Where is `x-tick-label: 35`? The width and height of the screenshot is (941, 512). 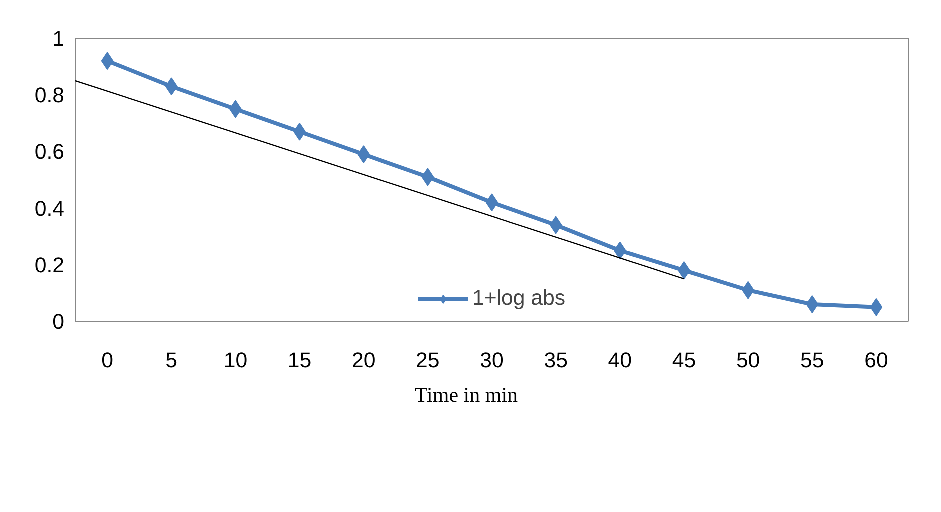
x-tick-label: 35 is located at coordinates (556, 360).